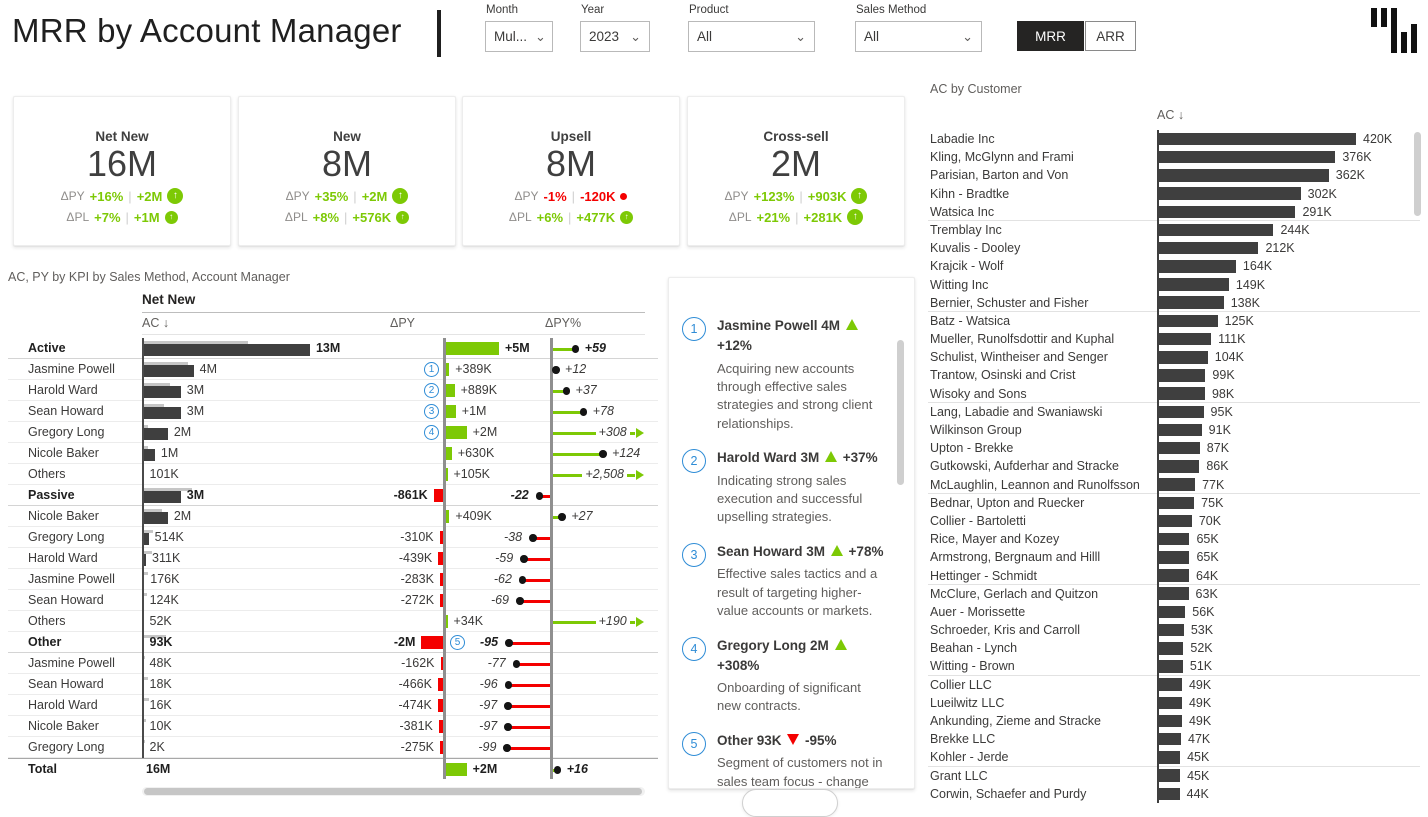 The width and height of the screenshot is (1428, 817). I want to click on table-row: Passive 3M -861K -22, so click(333, 495).